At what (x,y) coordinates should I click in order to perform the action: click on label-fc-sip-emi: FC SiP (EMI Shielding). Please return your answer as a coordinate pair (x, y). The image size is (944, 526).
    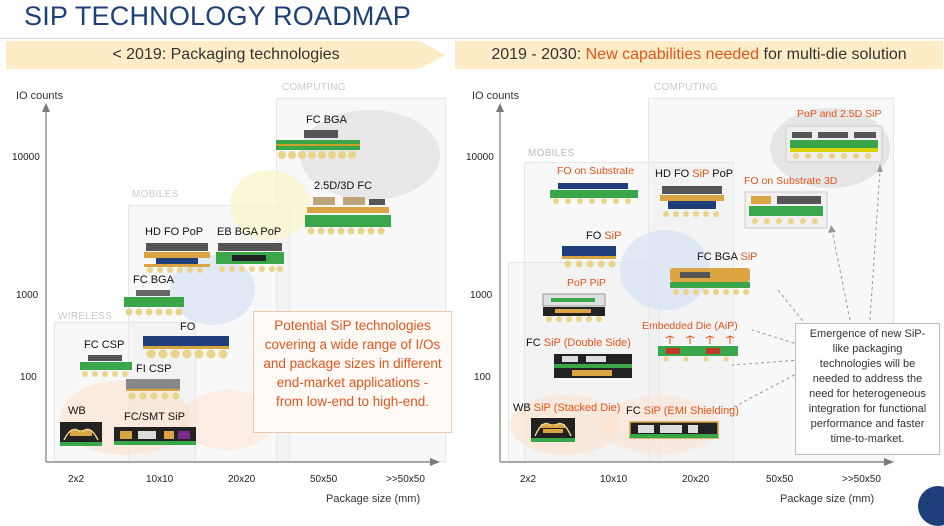
    Looking at the image, I should click on (682, 411).